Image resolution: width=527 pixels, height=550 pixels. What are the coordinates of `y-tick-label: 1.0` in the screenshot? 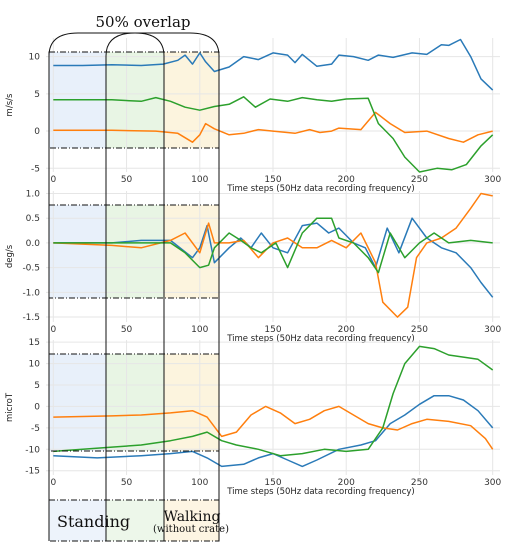 It's located at (33, 194).